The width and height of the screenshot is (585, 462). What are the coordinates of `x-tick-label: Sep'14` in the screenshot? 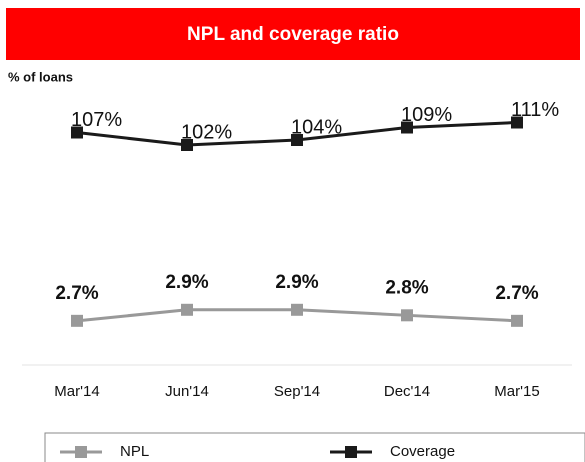 It's located at (297, 391).